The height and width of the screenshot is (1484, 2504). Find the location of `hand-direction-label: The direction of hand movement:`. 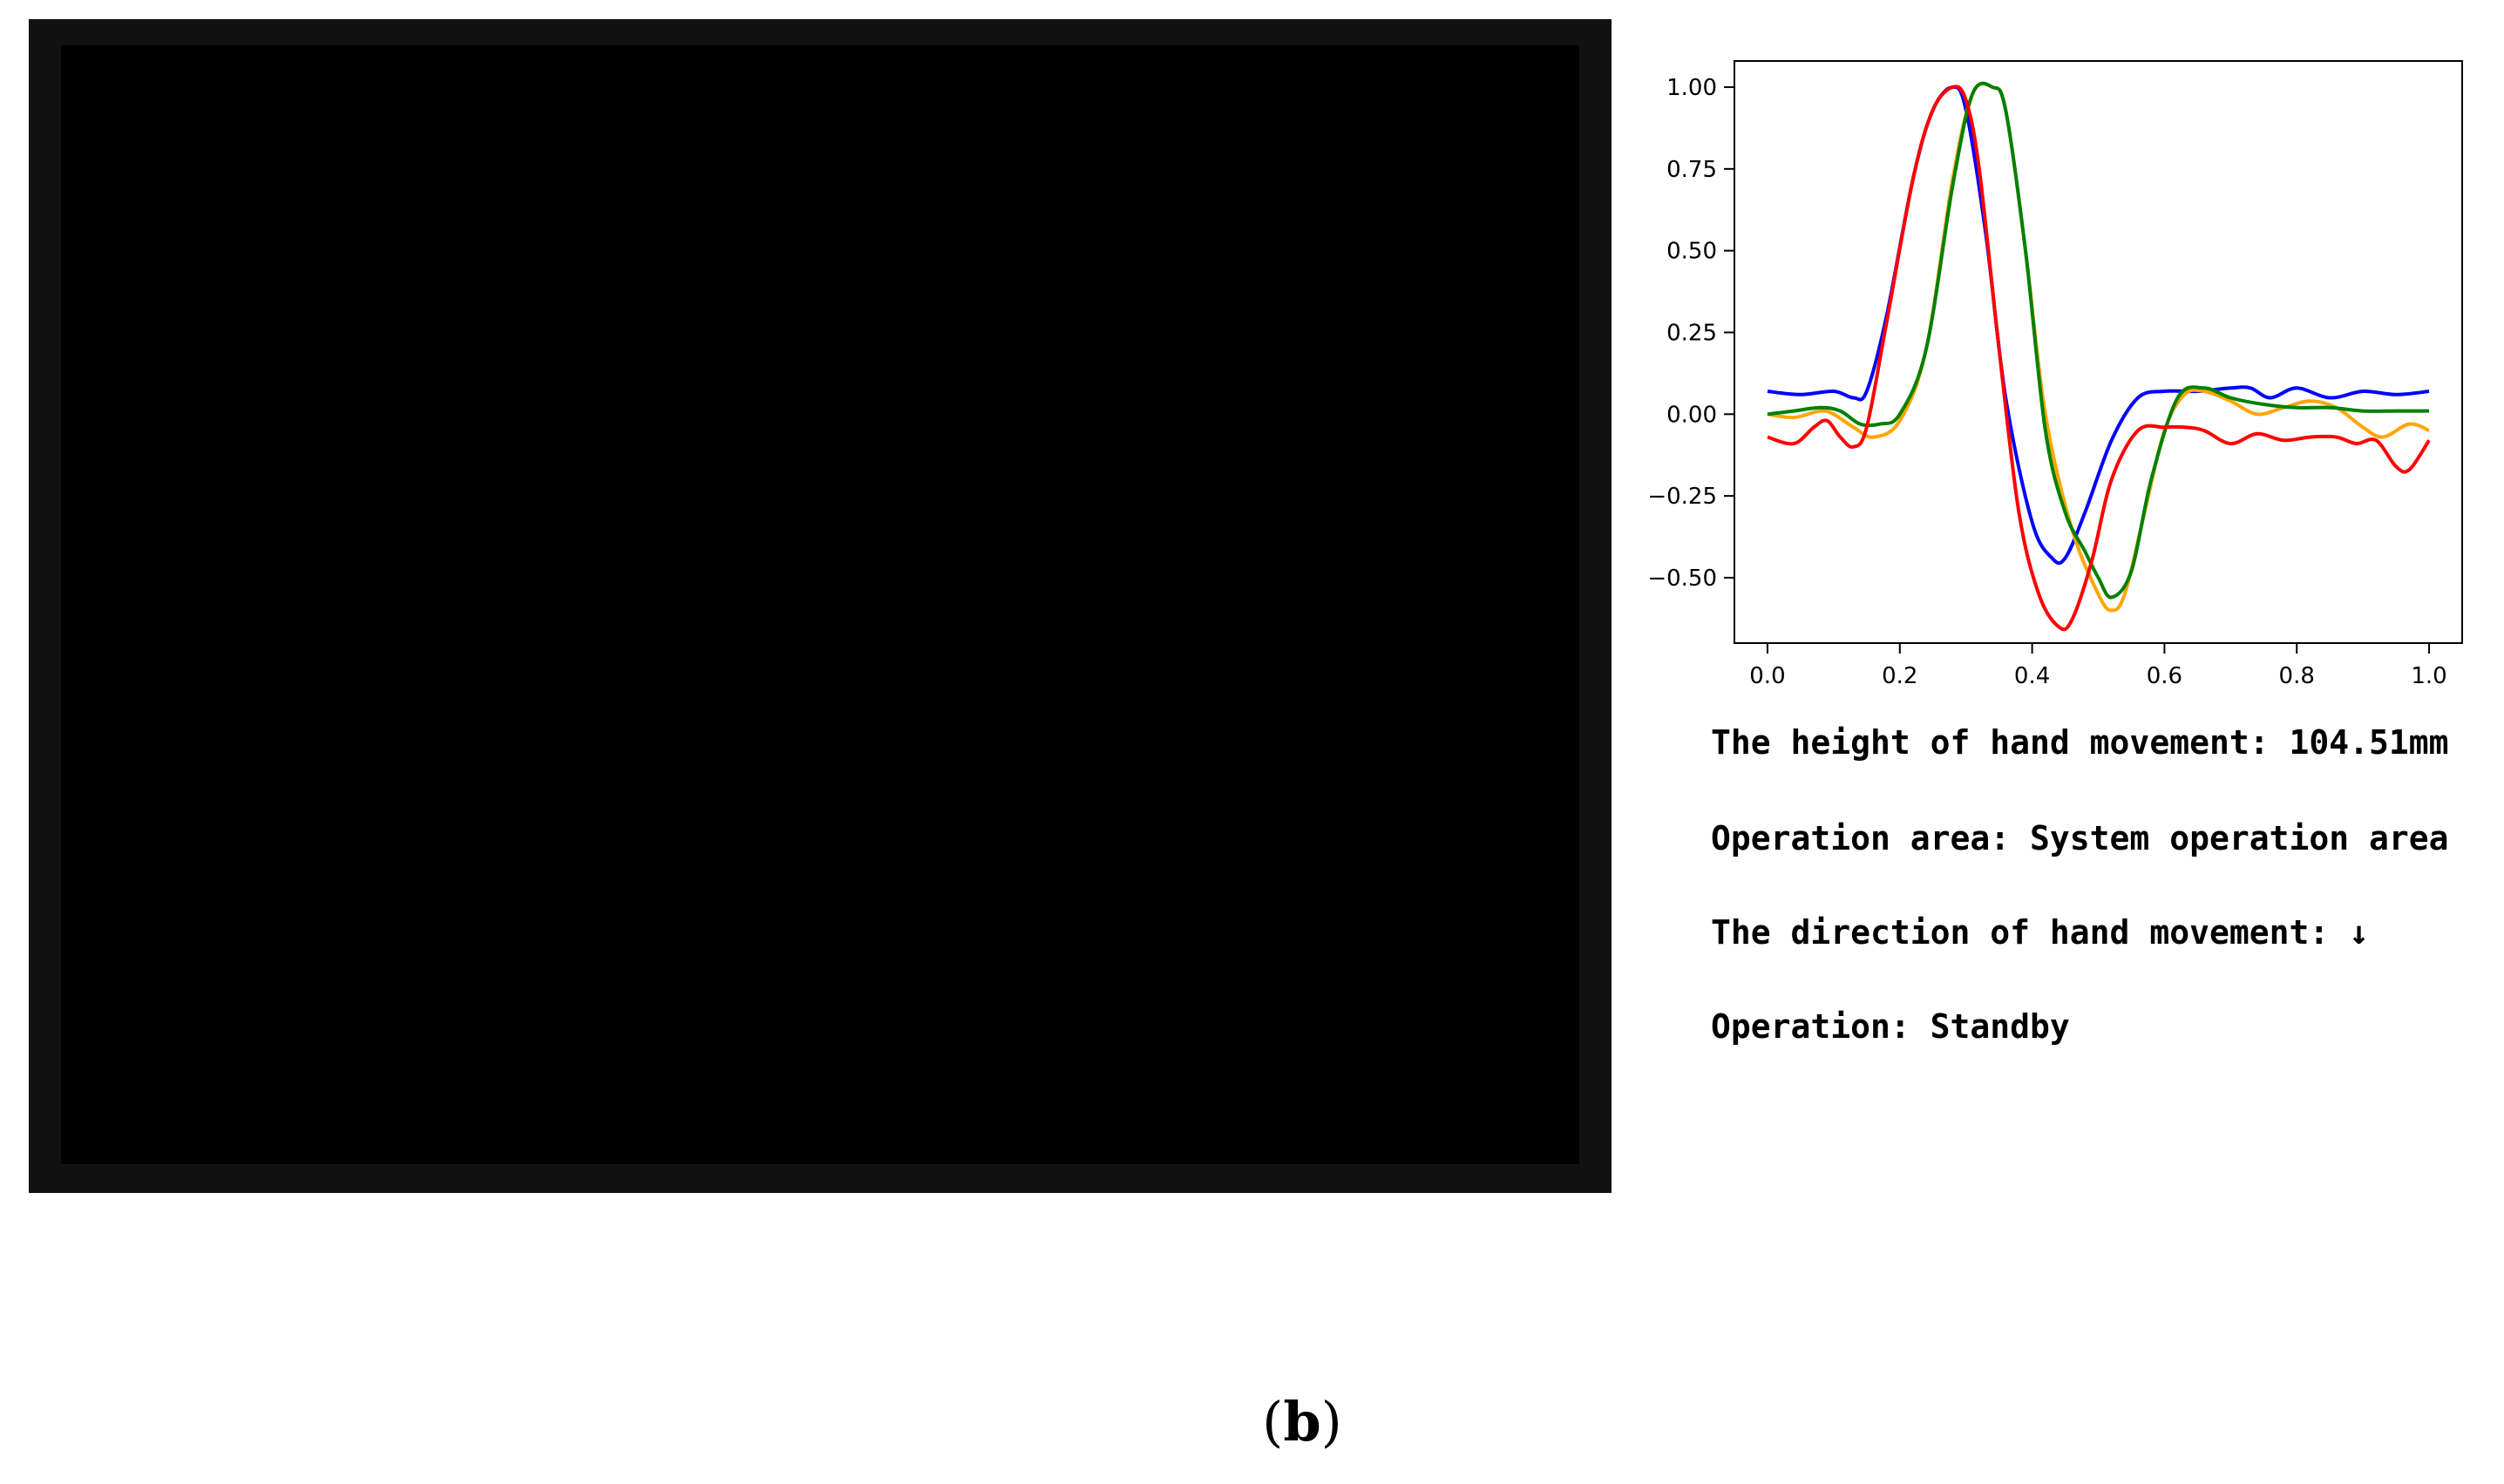

hand-direction-label: The direction of hand movement: is located at coordinates (2030, 932).